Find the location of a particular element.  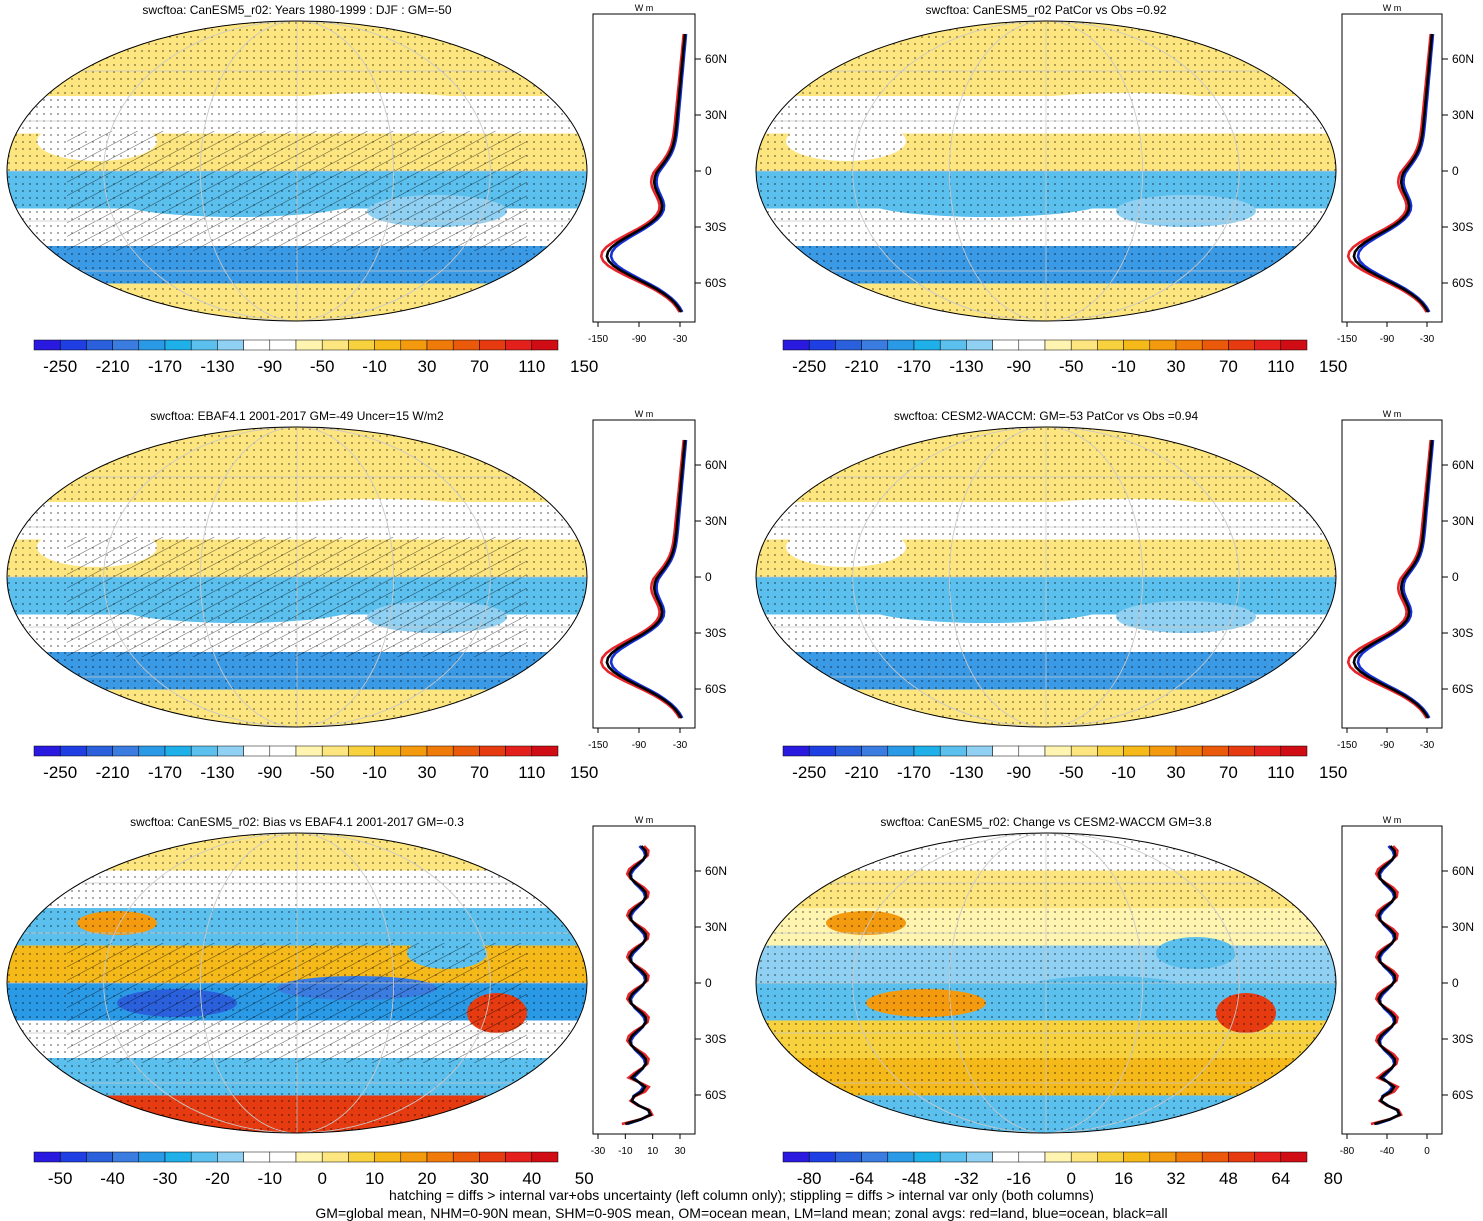

colorbar-label: 48 is located at coordinates (1228, 1178).